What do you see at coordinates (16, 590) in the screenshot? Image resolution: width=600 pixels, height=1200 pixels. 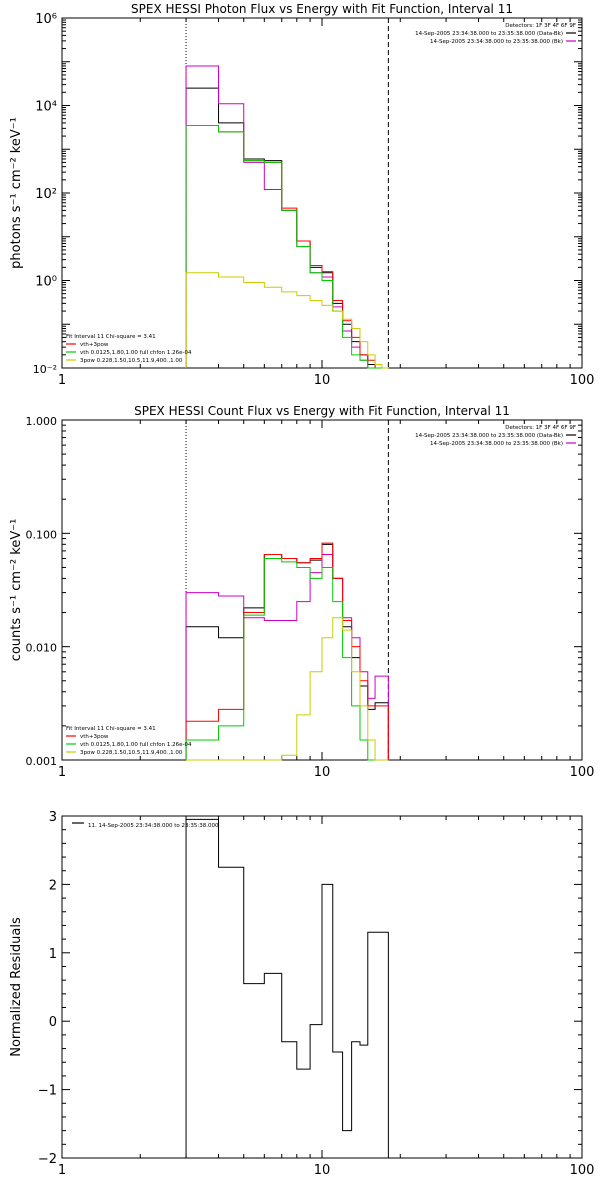 I see `y-axis-label: counts s⁻¹ cm⁻² keV⁻¹` at bounding box center [16, 590].